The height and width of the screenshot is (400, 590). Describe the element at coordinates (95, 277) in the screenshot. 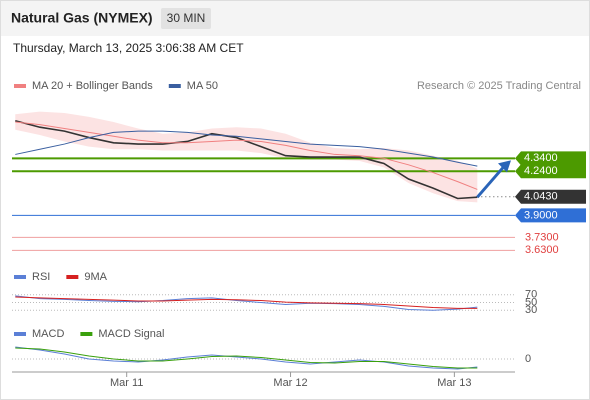

I see `legend-label: 9MA` at that location.